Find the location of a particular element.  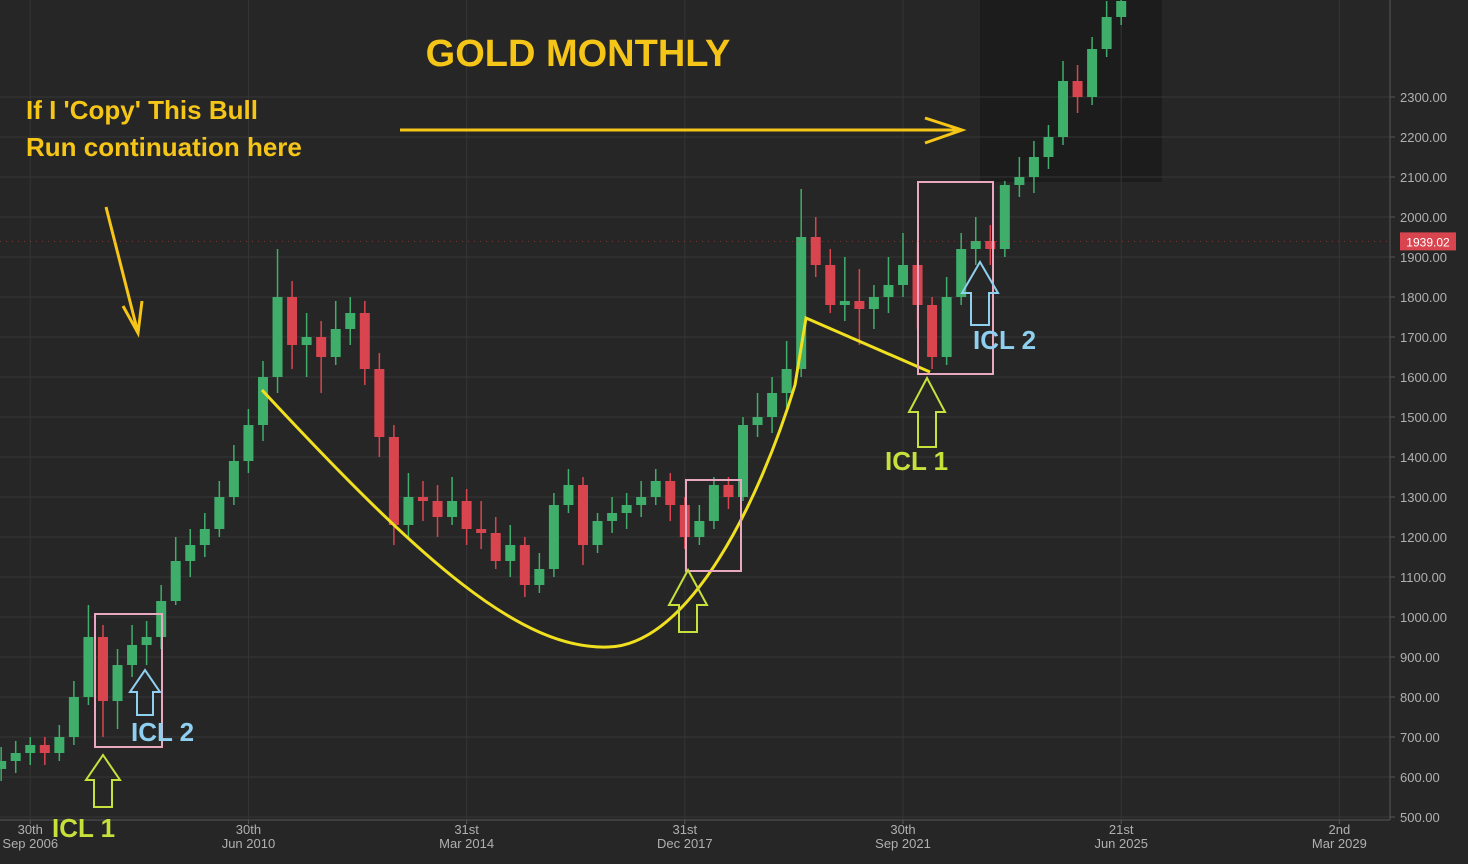

y-tick-label: 1400.00 is located at coordinates (1423, 457).